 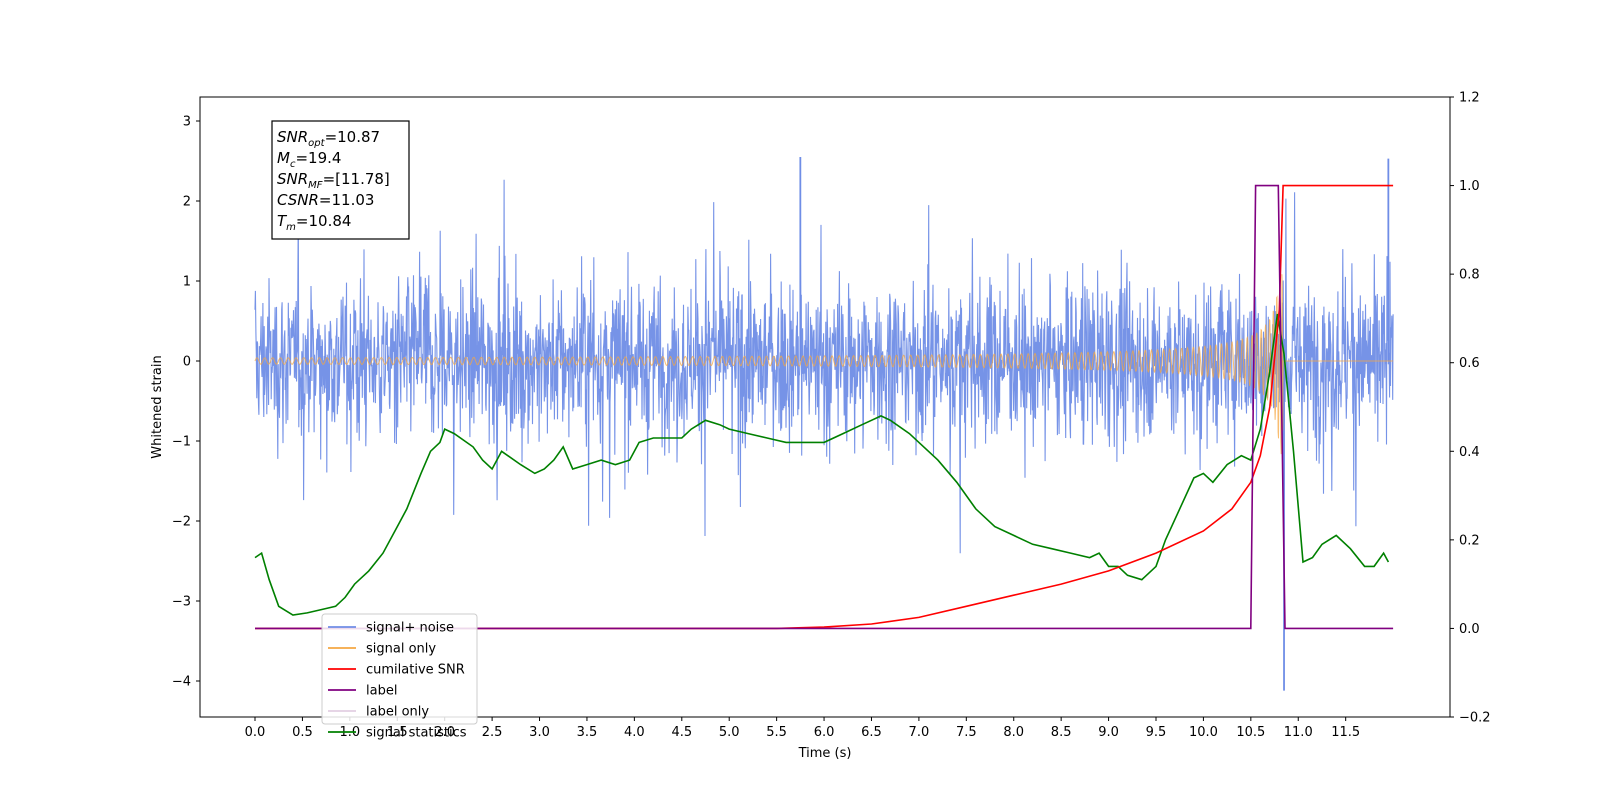 What do you see at coordinates (397, 712) in the screenshot?
I see `legend-label-4: label only` at bounding box center [397, 712].